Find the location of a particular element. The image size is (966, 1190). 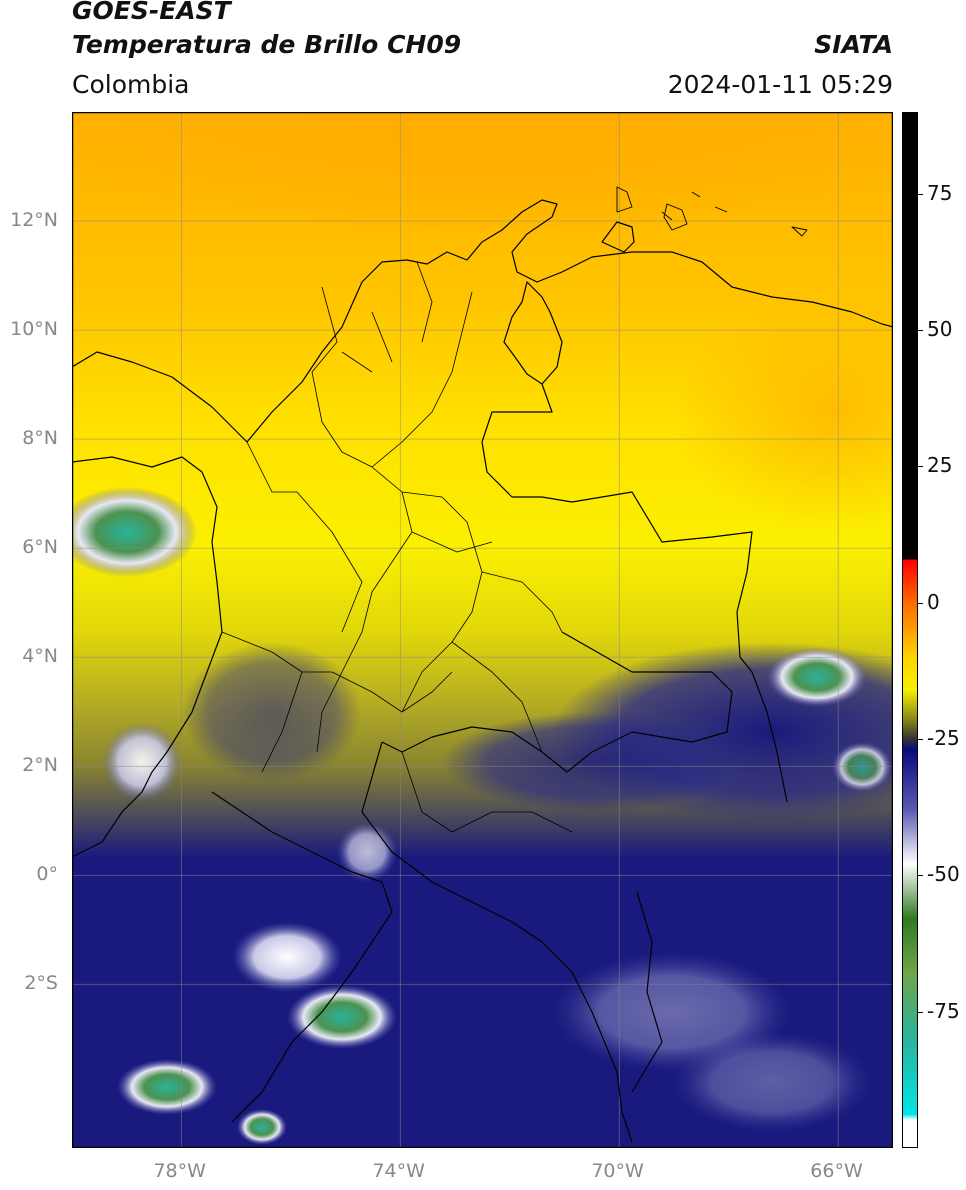

cloud-top-pacific is located at coordinates (134, 532).